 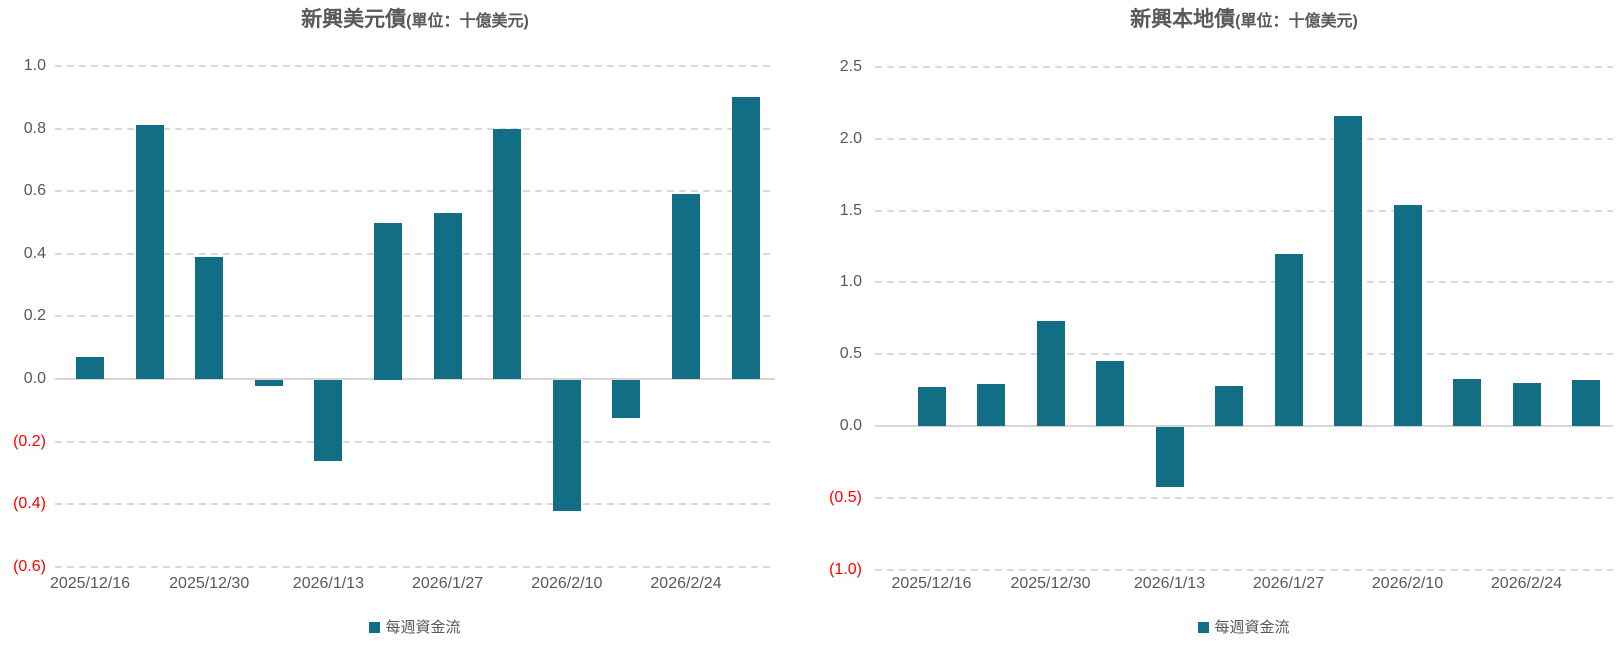 What do you see at coordinates (29, 566) in the screenshot?
I see `y-axis-label: (0.6)` at bounding box center [29, 566].